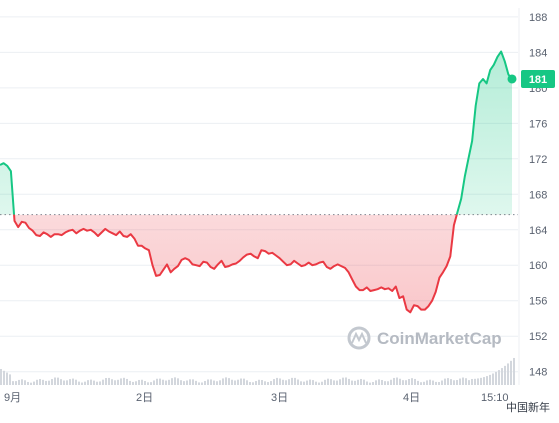 The image size is (559, 423). What do you see at coordinates (12, 398) in the screenshot?
I see `x-tick-label: 9月` at bounding box center [12, 398].